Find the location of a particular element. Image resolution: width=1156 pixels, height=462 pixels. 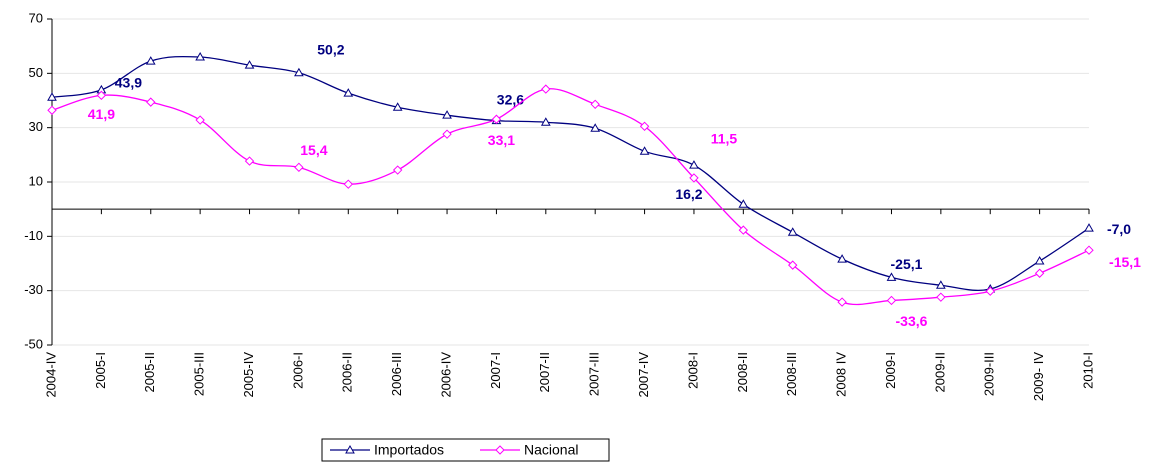

x-tick-label: 2008-I is located at coordinates (692, 370).